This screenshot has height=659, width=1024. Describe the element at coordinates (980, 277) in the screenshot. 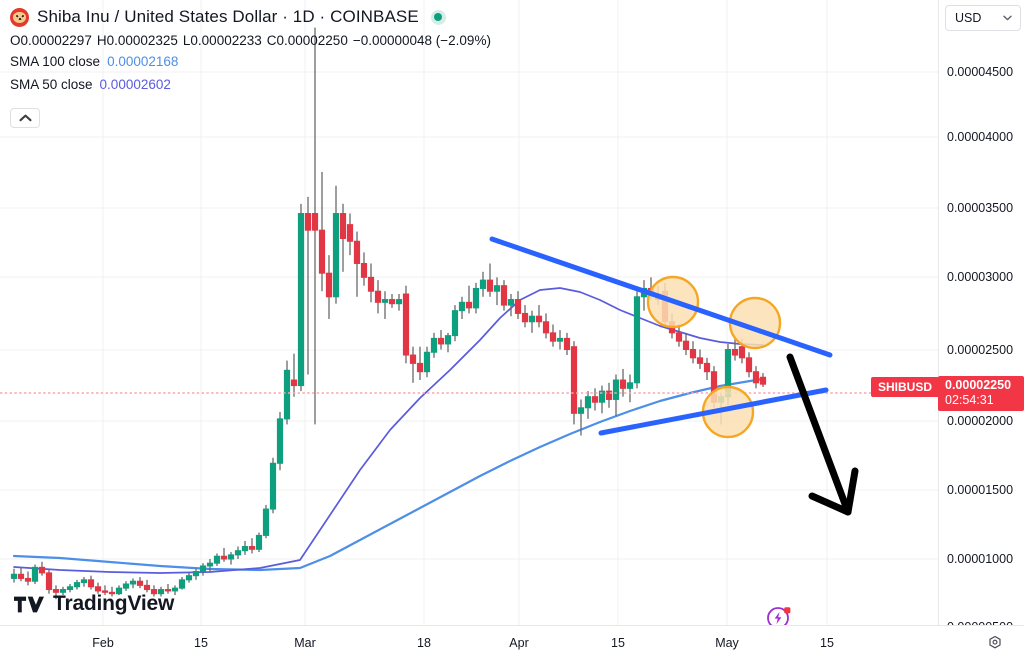

I see `price-tick-3: 0.00003000` at that location.